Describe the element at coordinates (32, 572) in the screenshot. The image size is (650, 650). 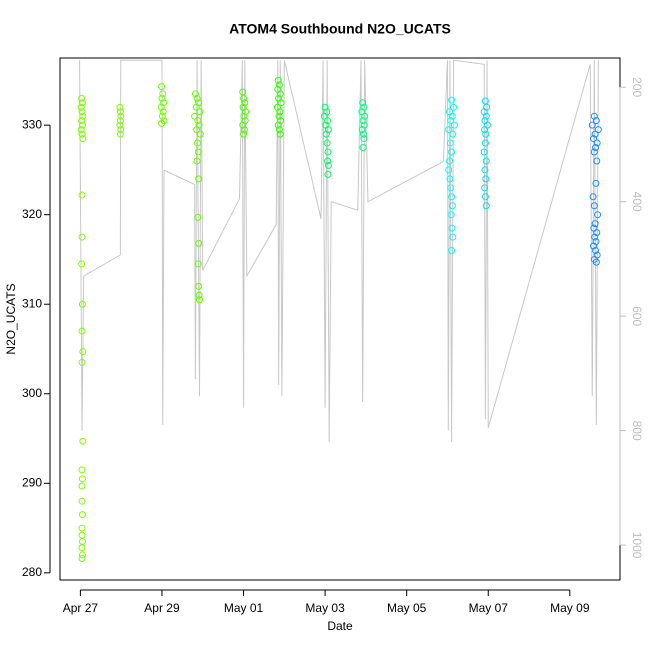
I see `y-tick-label: 280` at that location.